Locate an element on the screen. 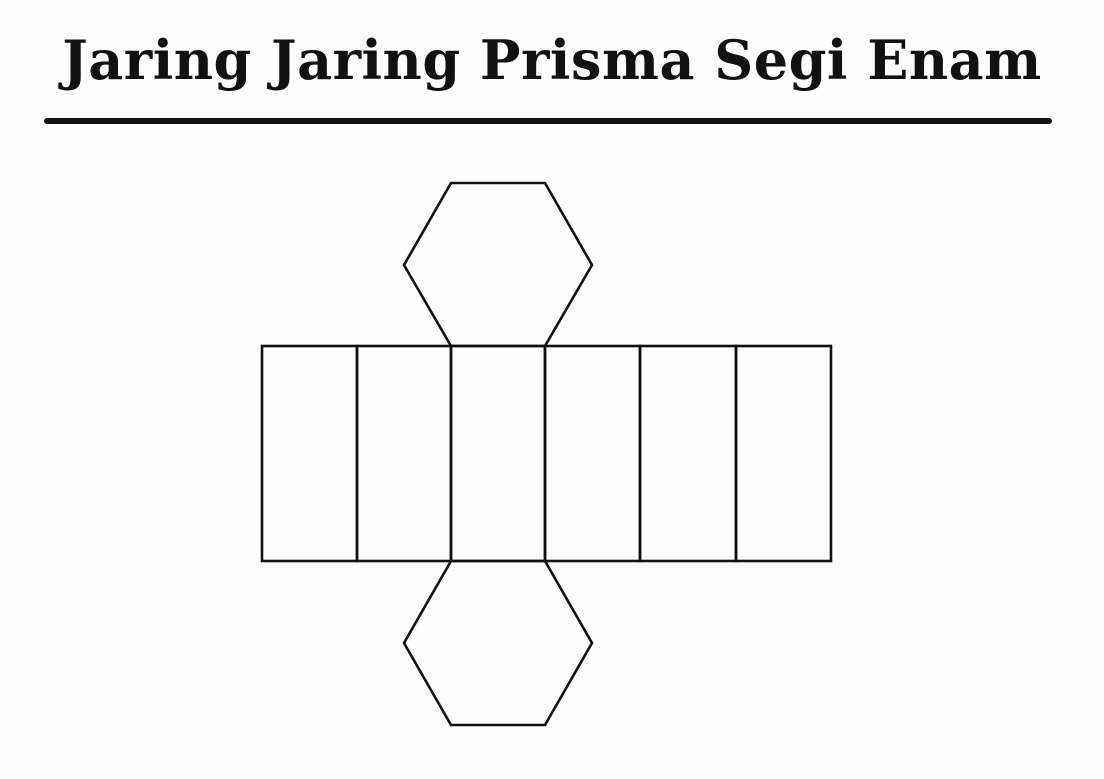 Image resolution: width=1104 pixels, height=779 pixels. title-divider is located at coordinates (548, 121).